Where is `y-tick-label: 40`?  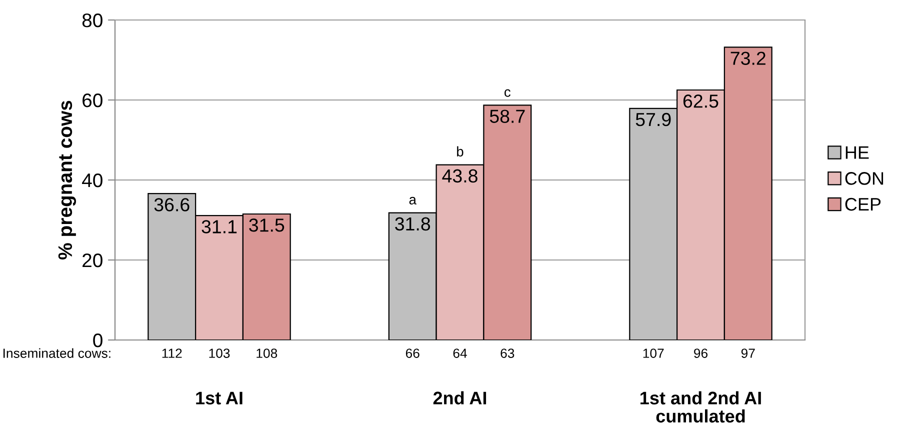 y-tick-label: 40 is located at coordinates (92, 180).